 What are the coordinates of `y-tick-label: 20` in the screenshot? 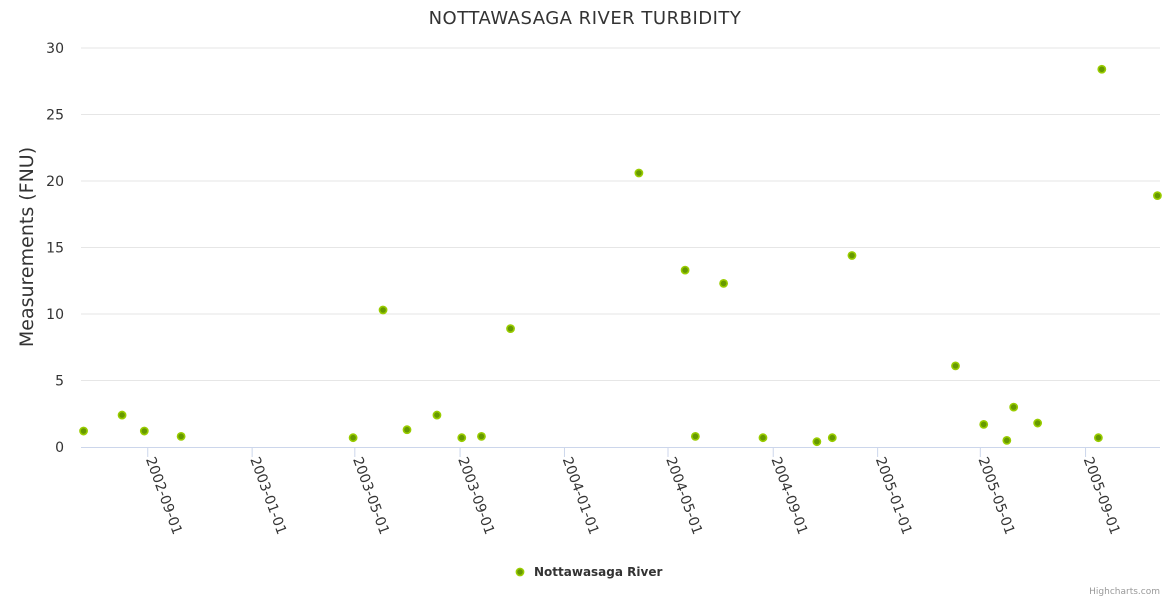 It's located at (55, 182).